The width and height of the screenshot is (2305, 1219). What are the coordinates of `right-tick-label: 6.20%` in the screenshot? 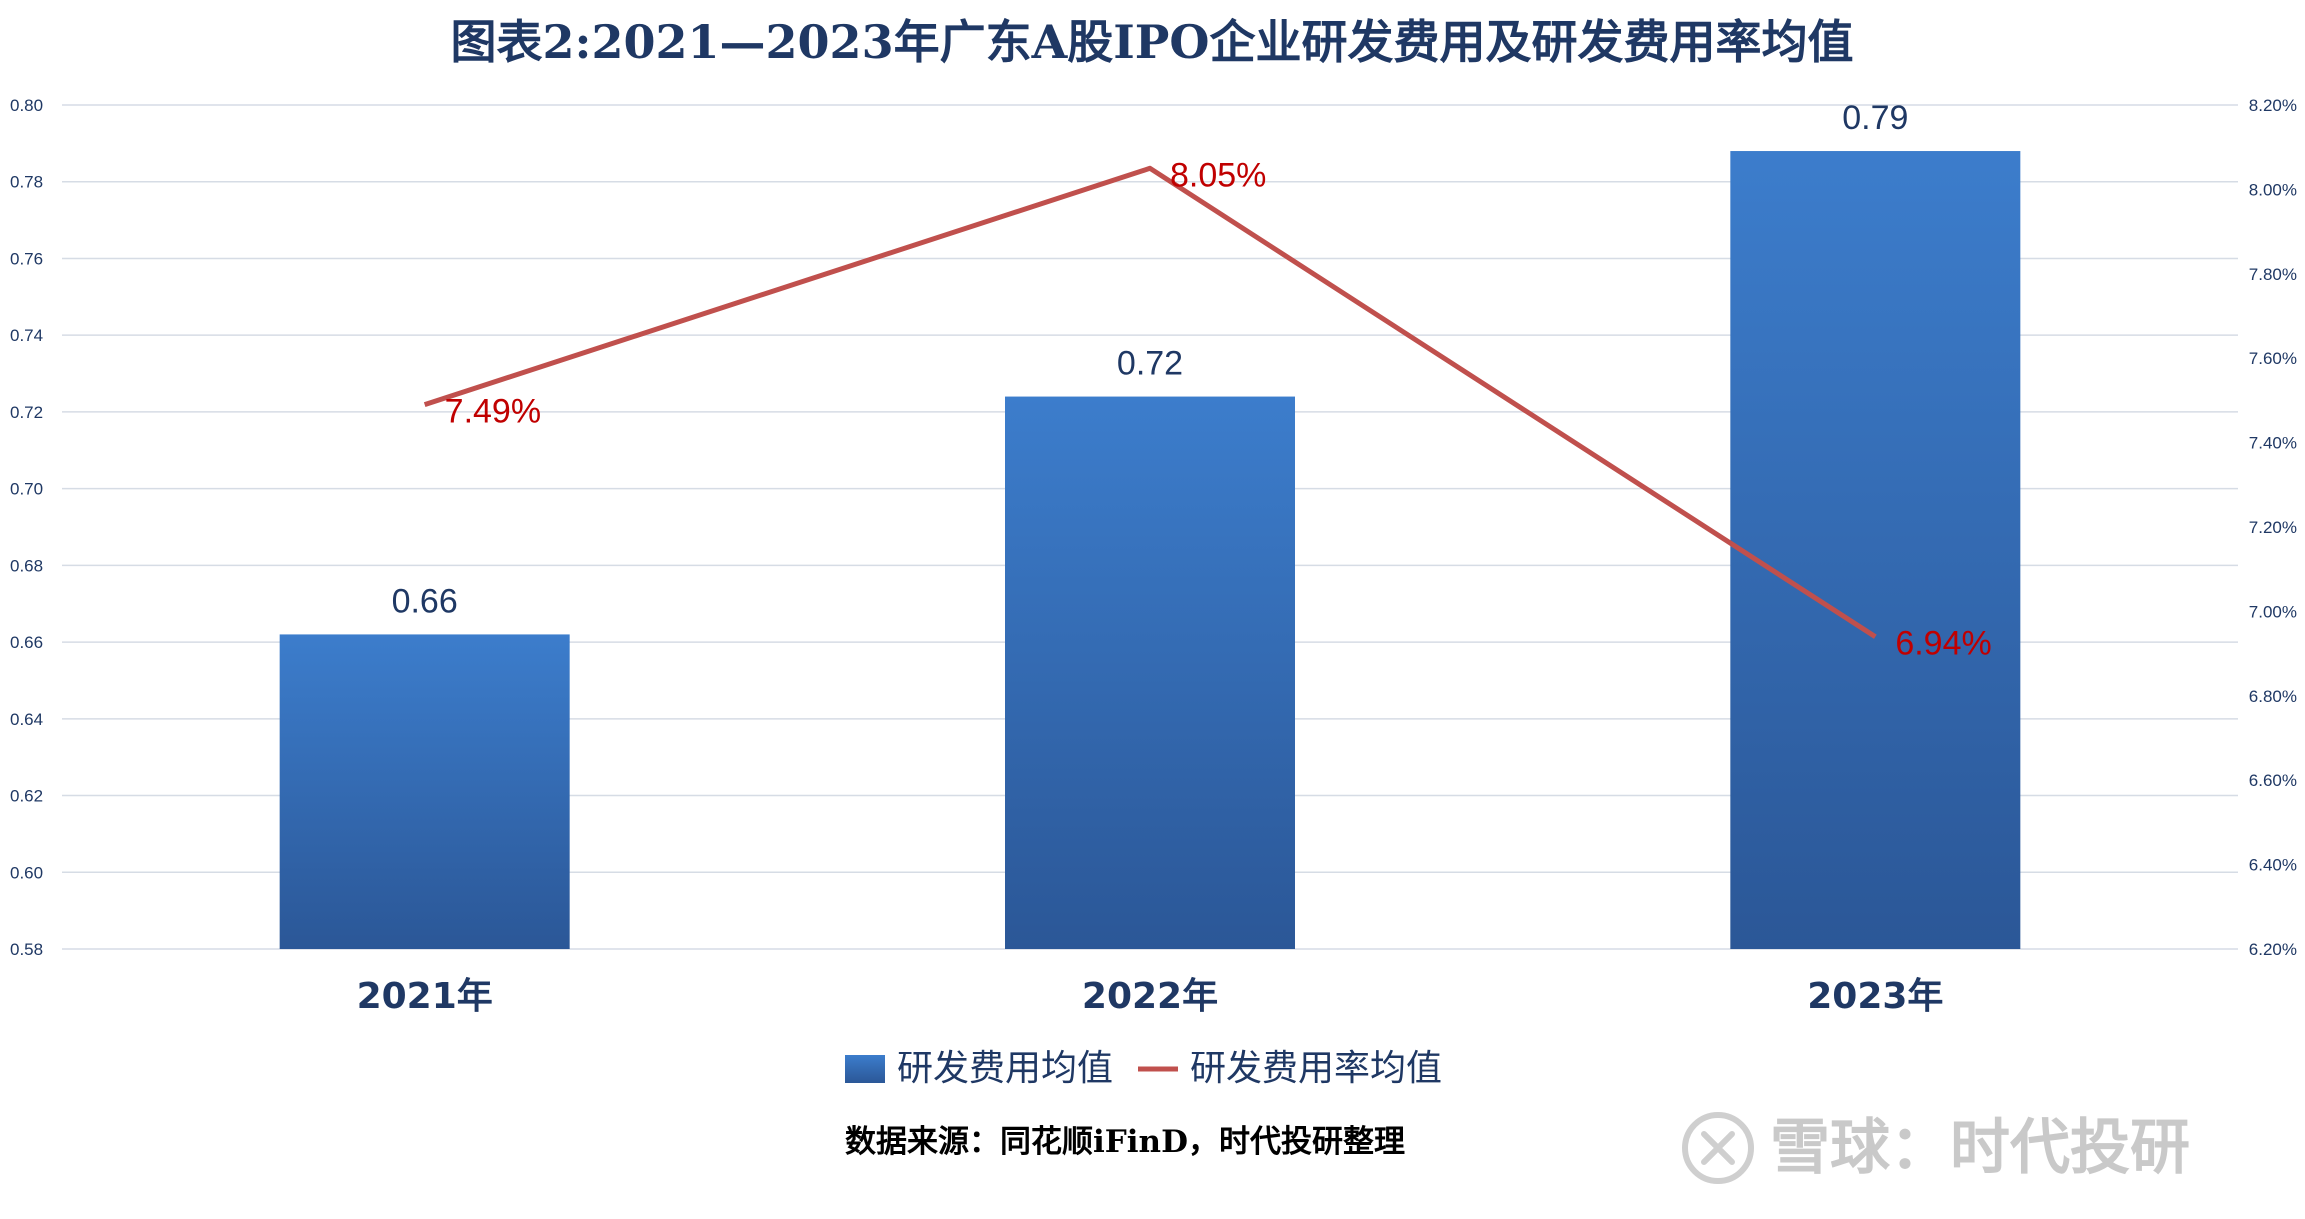 It's located at (2273, 949).